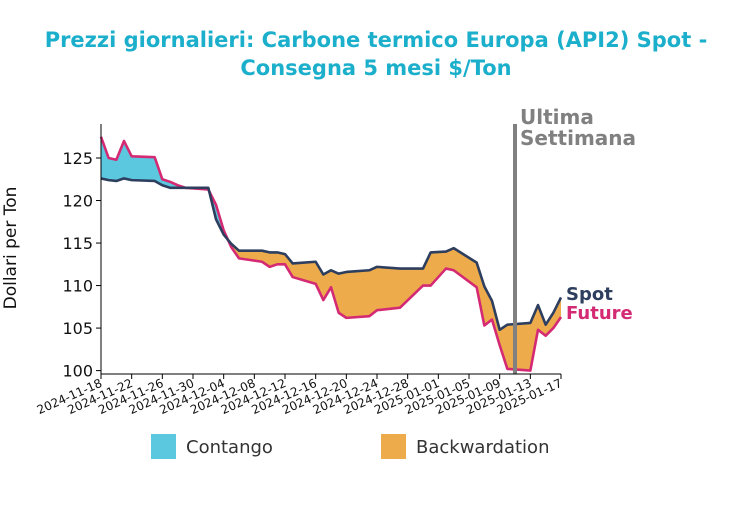  I want to click on y-tick-label: 110, so click(77, 286).